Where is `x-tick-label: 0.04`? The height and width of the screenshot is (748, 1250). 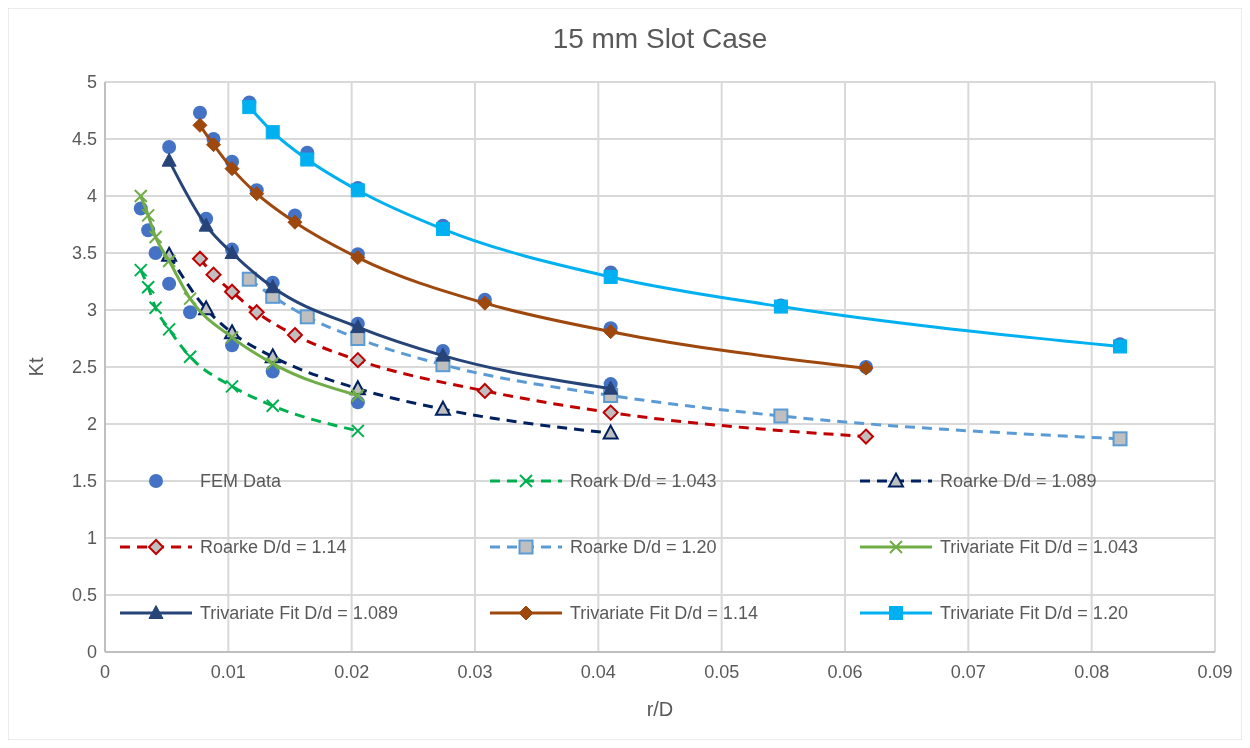
x-tick-label: 0.04 is located at coordinates (598, 672).